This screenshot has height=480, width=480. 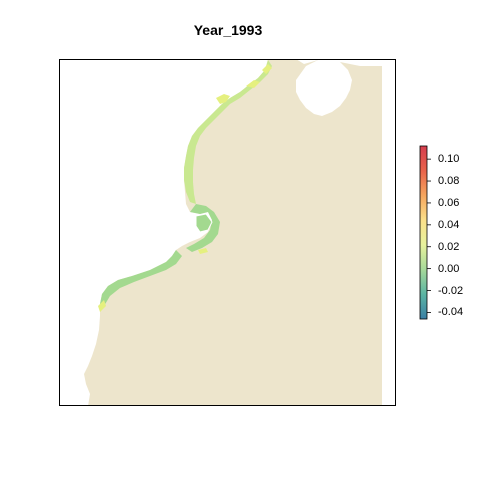 What do you see at coordinates (429, 235) in the screenshot?
I see `legend-ticks` at bounding box center [429, 235].